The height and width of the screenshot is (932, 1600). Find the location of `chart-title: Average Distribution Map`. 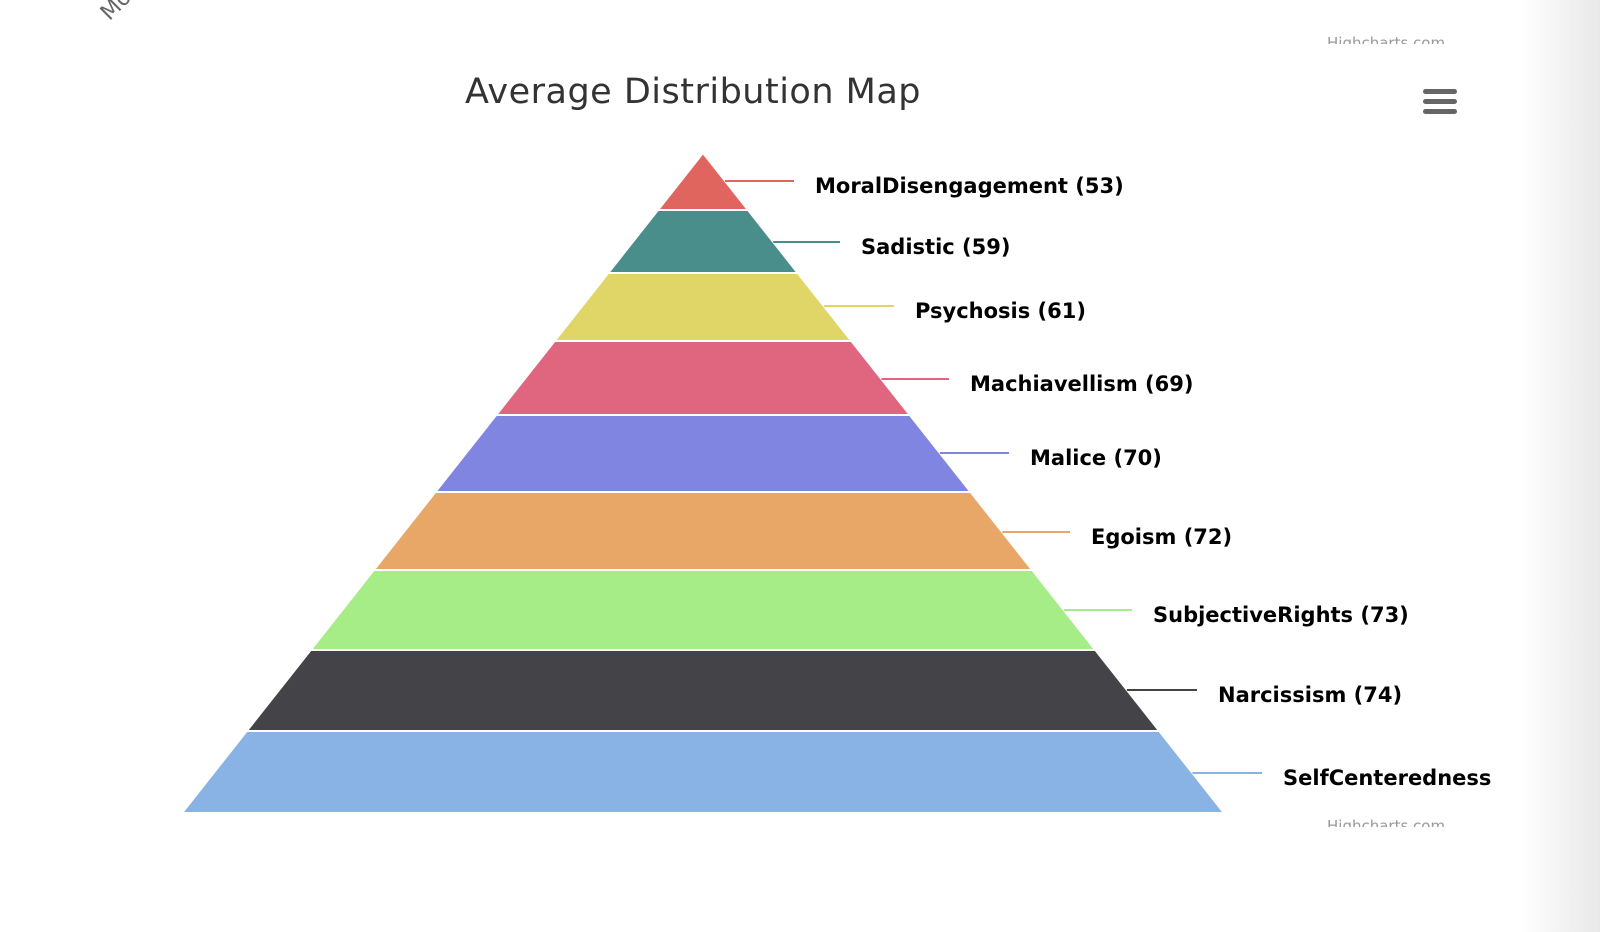

chart-title: Average Distribution Map is located at coordinates (693, 92).